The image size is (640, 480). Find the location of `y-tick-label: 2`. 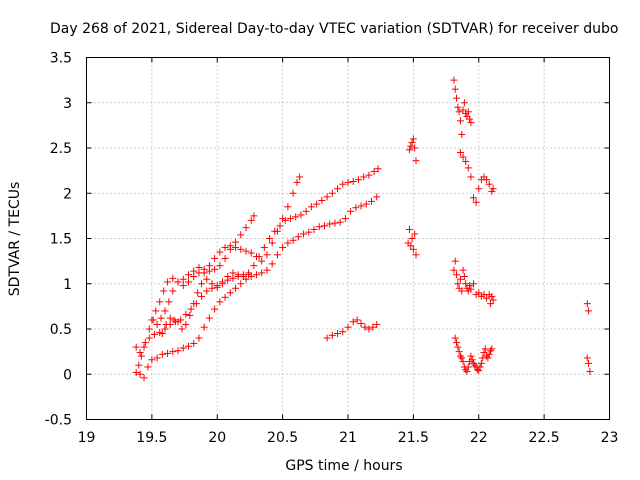

y-tick-label: 2 is located at coordinates (67, 194).